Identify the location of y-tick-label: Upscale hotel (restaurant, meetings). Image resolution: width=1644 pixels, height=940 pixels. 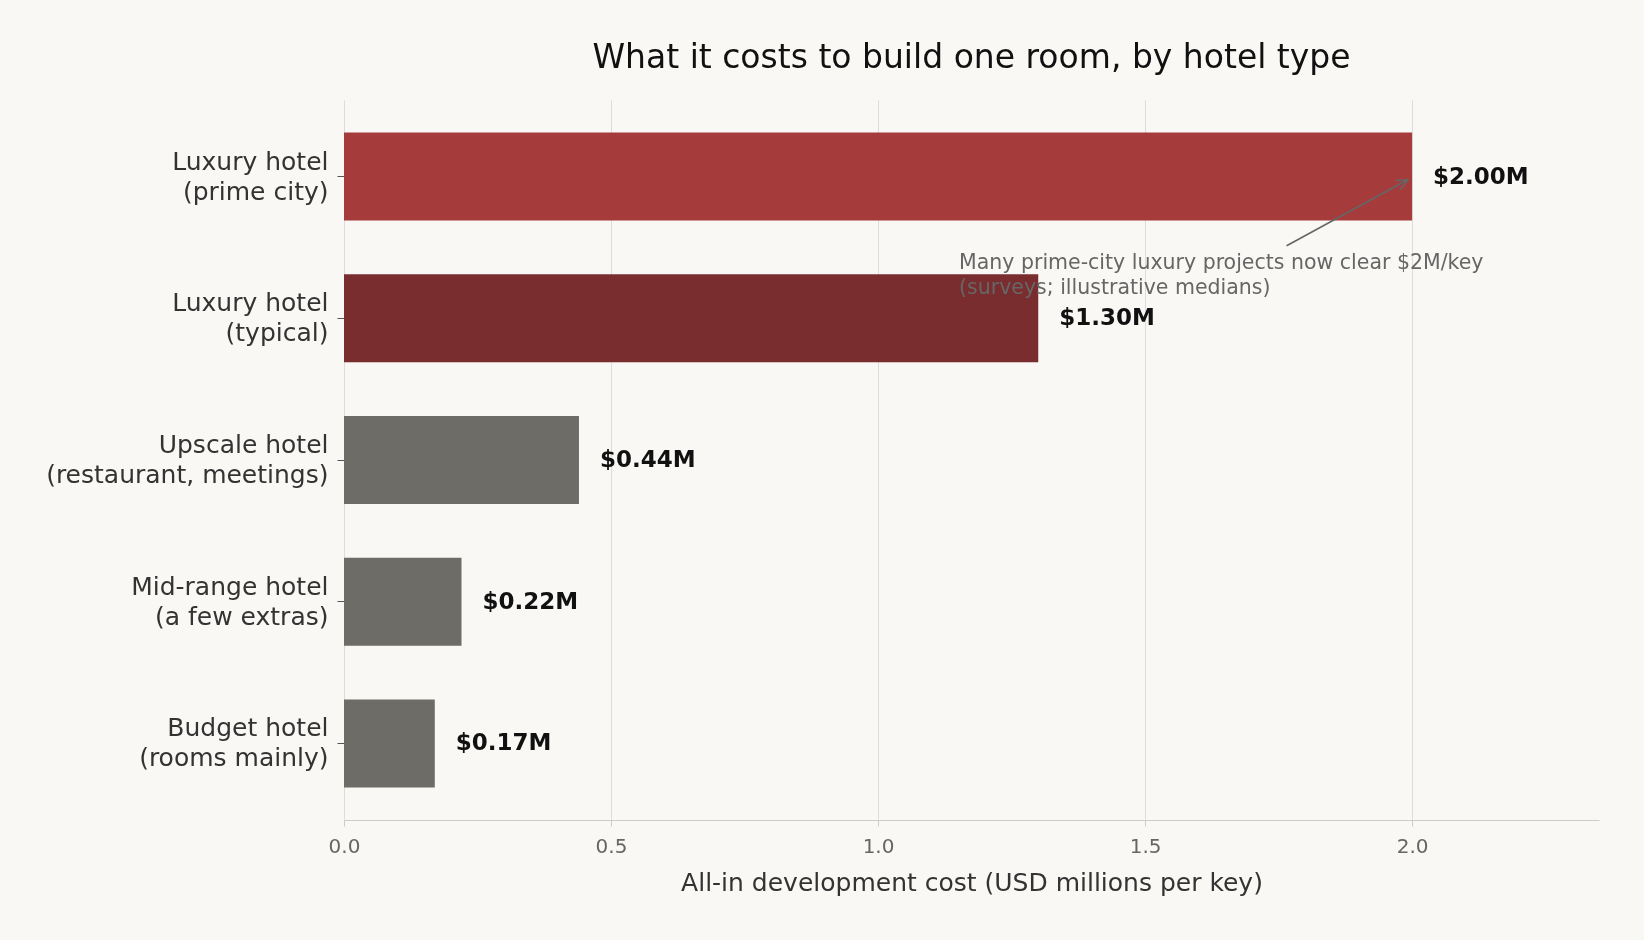
(187, 459).